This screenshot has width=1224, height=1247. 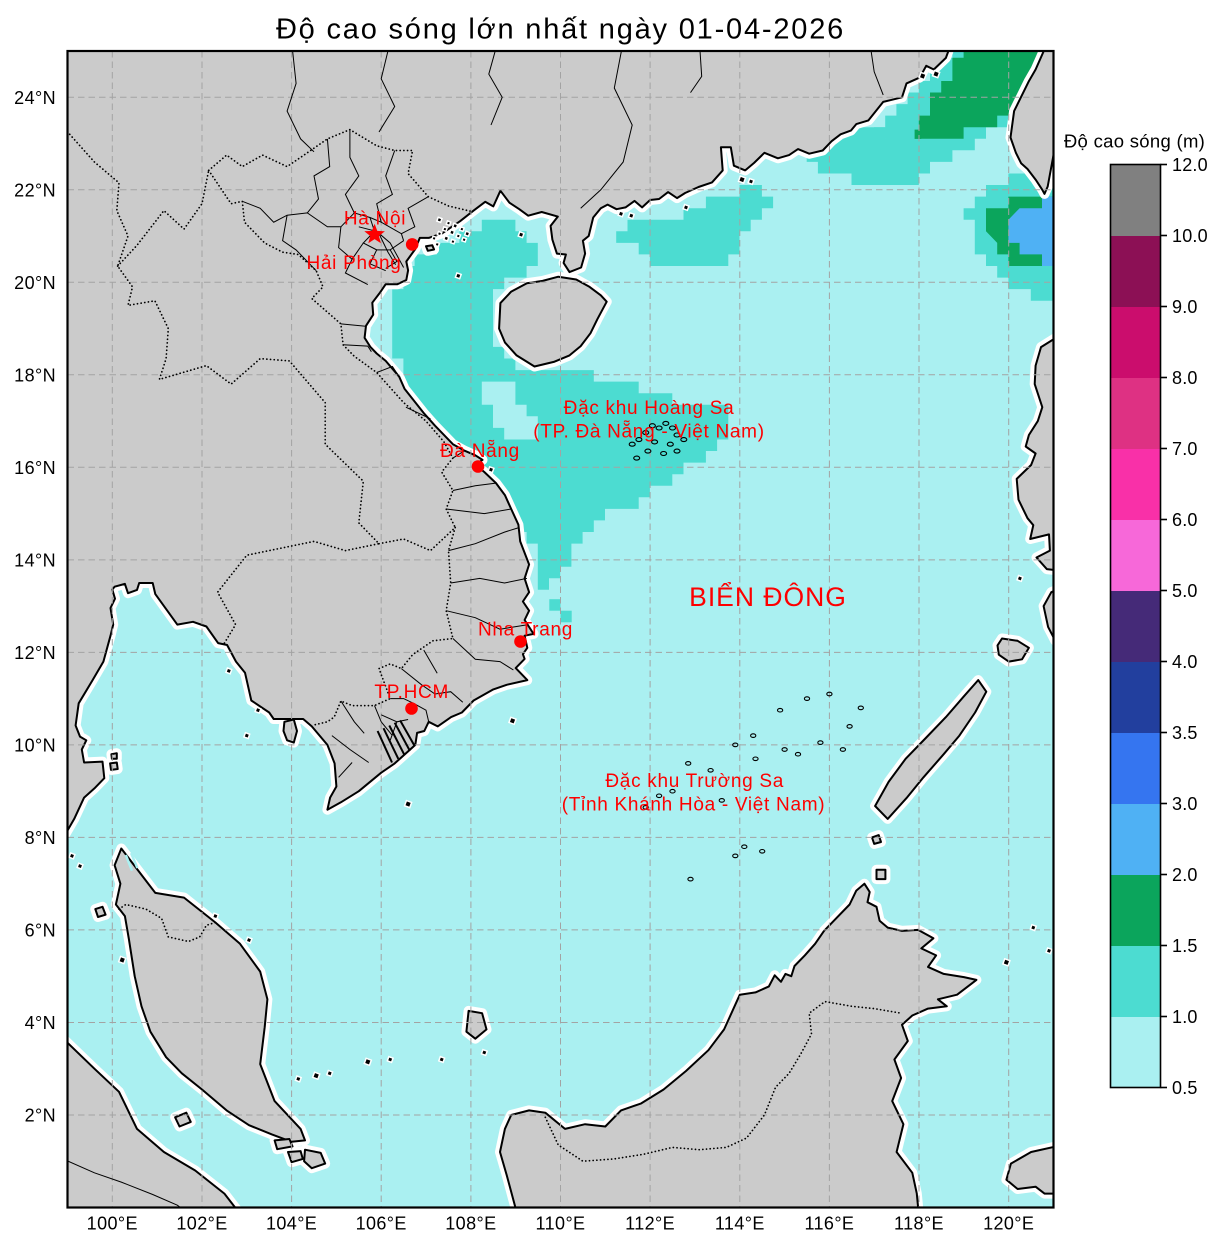 I want to click on svg-text: 3.5, so click(x=1185, y=733).